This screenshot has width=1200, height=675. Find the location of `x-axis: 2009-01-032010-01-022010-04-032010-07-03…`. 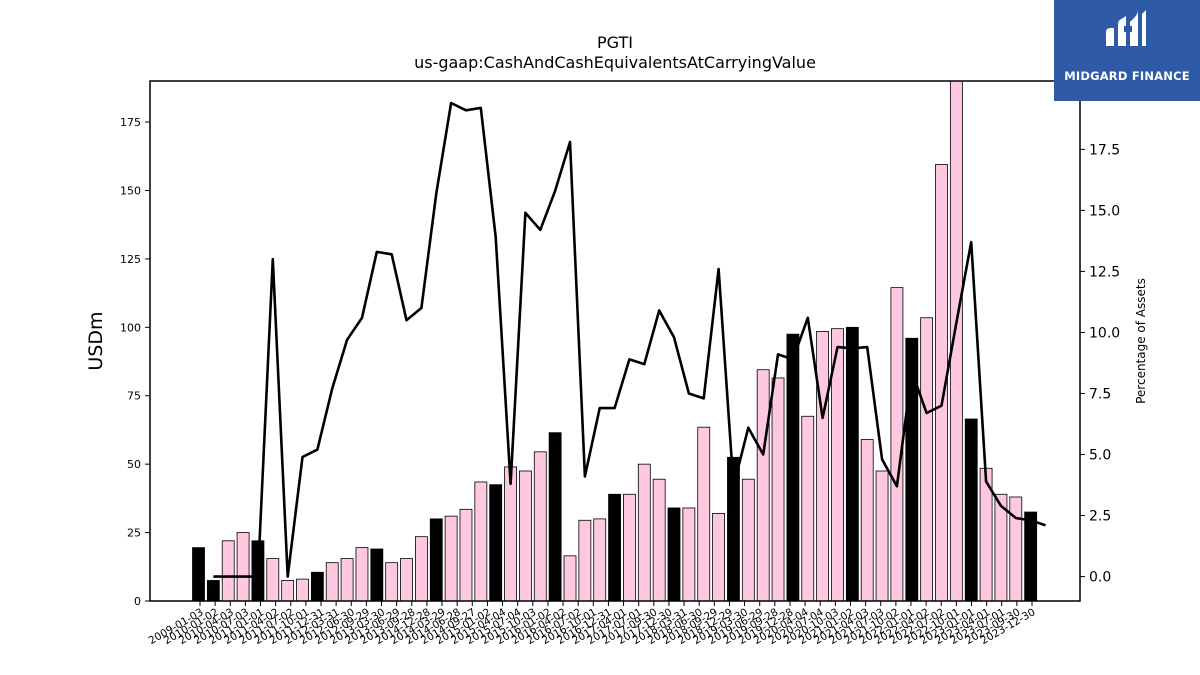

x-axis: 2009-01-032010-01-022010-04-032010-07-03… is located at coordinates (592, 624).